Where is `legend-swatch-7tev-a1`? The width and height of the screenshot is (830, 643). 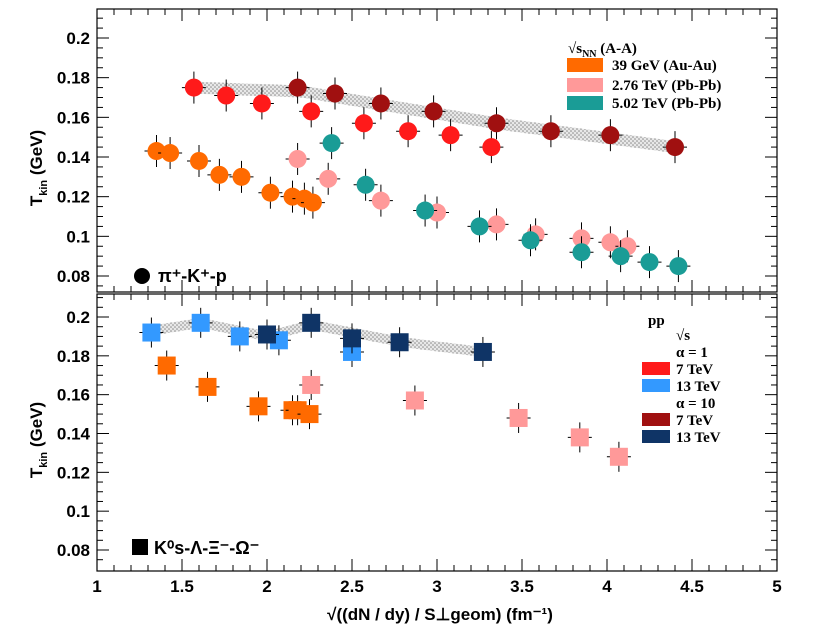
legend-swatch-7tev-a1 is located at coordinates (656, 368).